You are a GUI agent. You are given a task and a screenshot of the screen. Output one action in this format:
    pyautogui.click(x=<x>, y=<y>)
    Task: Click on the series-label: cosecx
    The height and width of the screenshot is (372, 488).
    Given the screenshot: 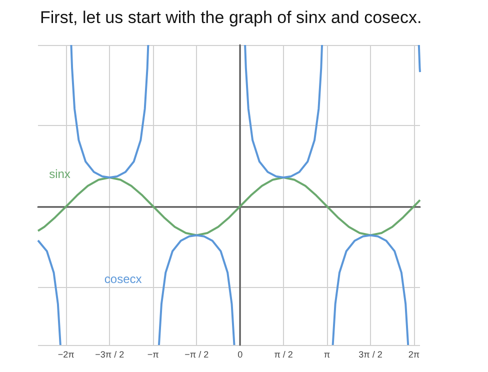 What is the action you would take?
    pyautogui.click(x=123, y=279)
    